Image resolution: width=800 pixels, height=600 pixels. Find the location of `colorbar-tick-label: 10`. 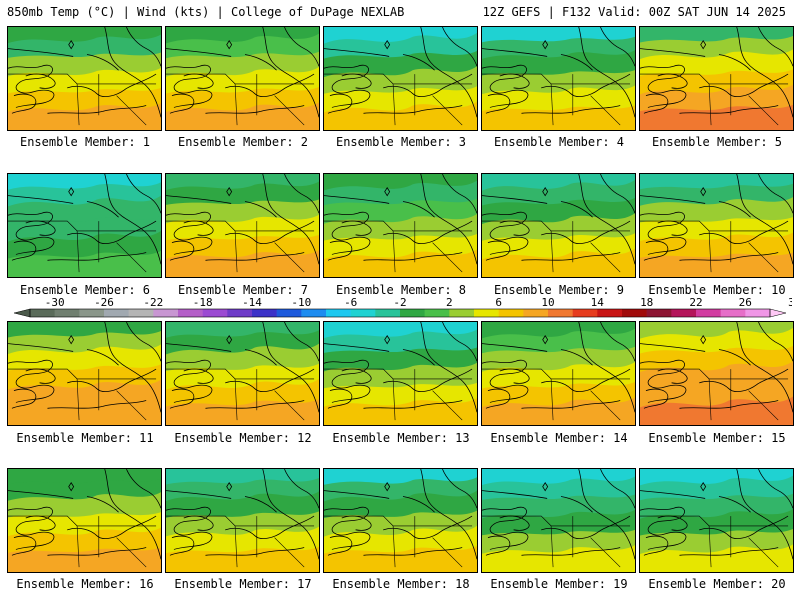

colorbar-tick-label: 10 is located at coordinates (547, 302).